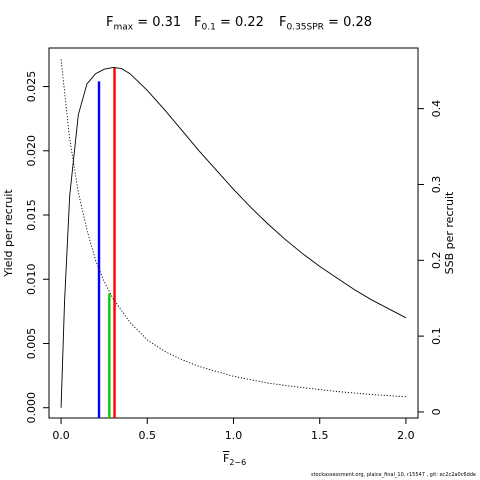 The width and height of the screenshot is (480, 480). What do you see at coordinates (148, 435) in the screenshot?
I see `x-tick-label: 0.5` at bounding box center [148, 435].